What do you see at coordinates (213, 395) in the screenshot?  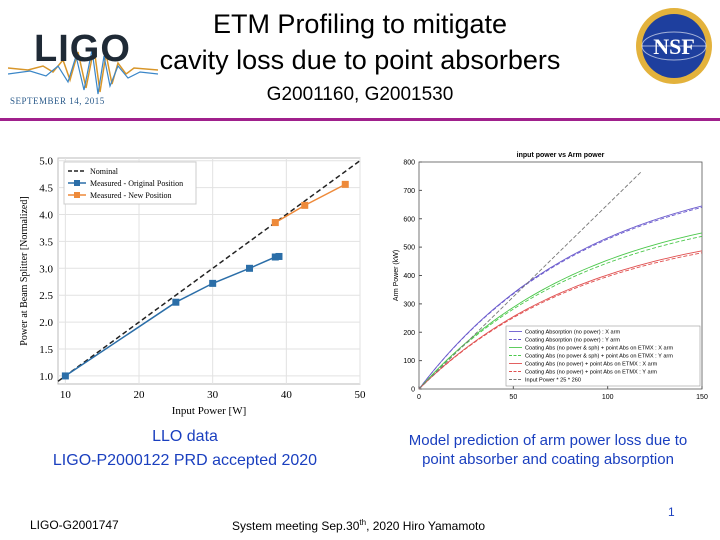 I see `x-tick-label: 30` at bounding box center [213, 395].